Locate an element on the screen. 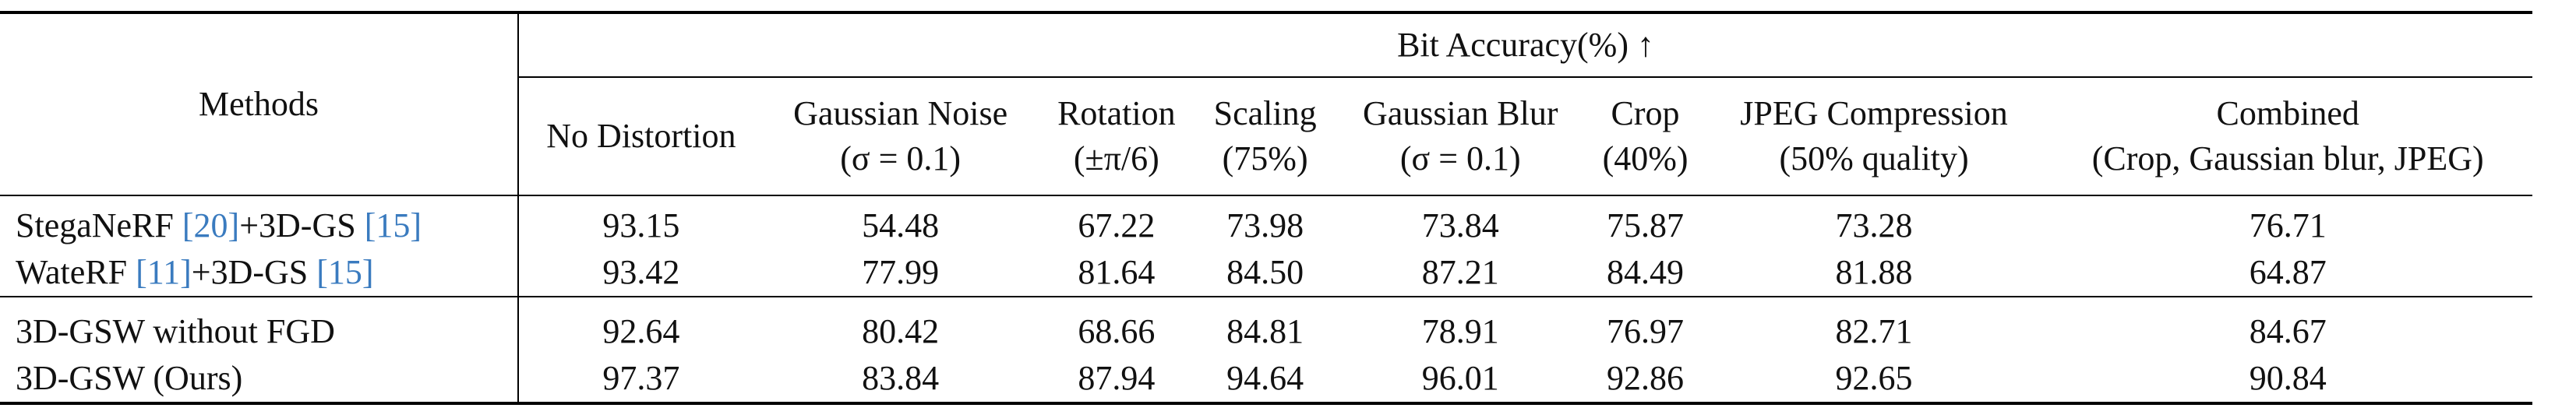 This screenshot has height=415, width=2576. value-cell: 67.22 is located at coordinates (1116, 222).